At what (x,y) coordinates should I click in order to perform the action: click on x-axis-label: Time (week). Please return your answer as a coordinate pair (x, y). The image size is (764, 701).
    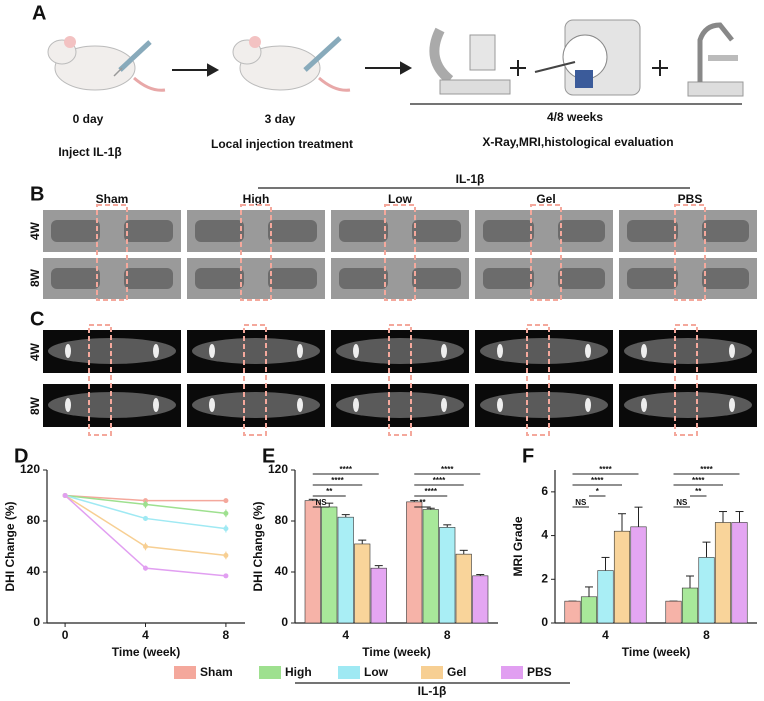
    Looking at the image, I should click on (396, 652).